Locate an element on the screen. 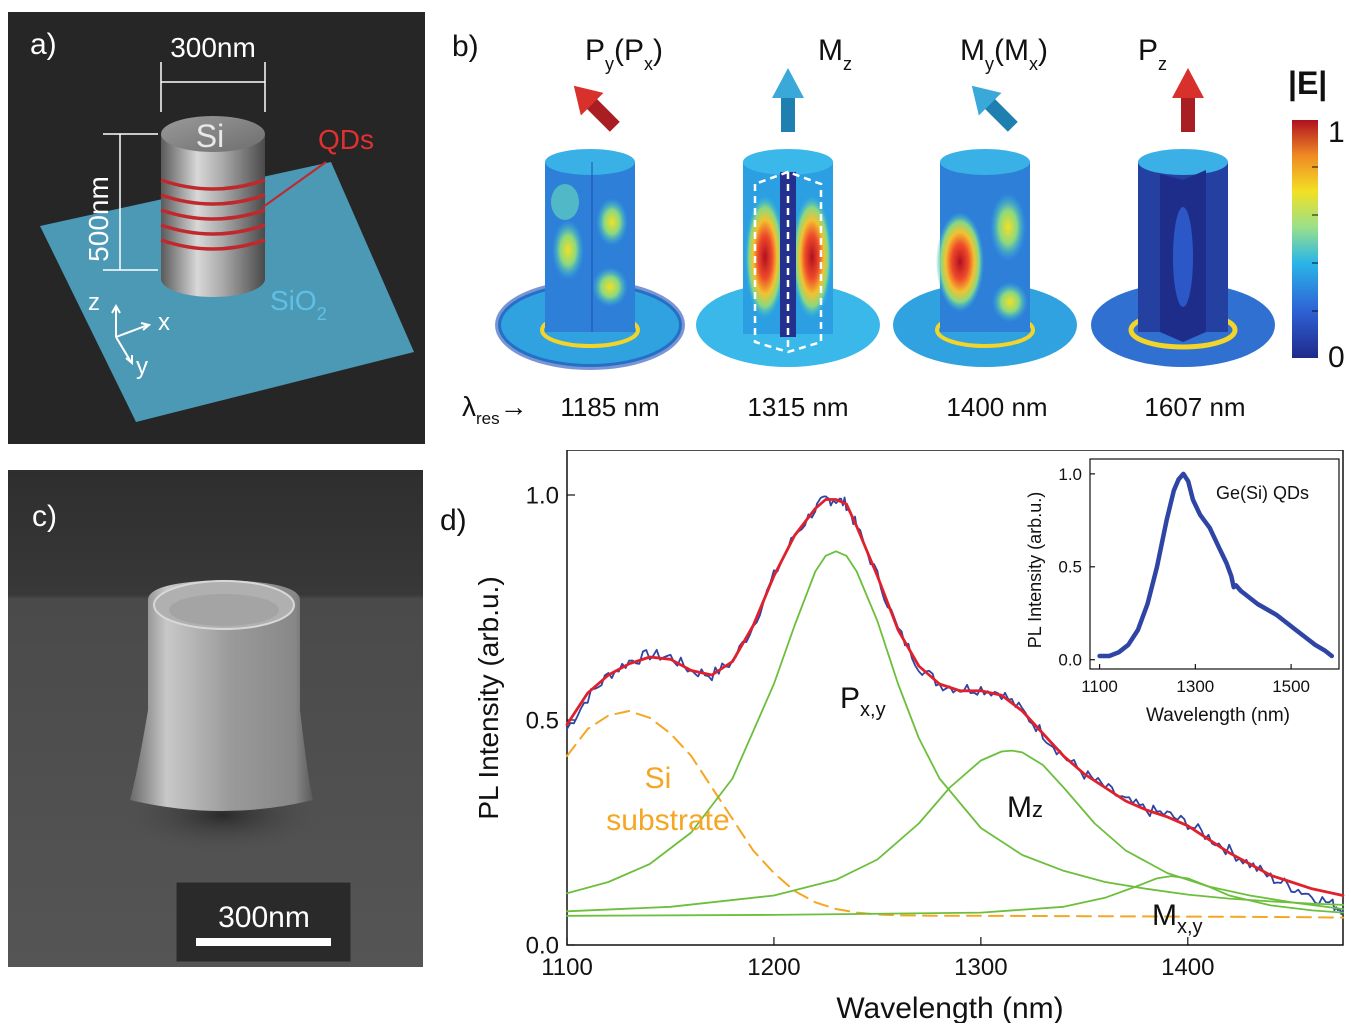  panel-a-schematic: 300nm 500nm Si QDs SiO2 z x y a) is located at coordinates (216, 228).